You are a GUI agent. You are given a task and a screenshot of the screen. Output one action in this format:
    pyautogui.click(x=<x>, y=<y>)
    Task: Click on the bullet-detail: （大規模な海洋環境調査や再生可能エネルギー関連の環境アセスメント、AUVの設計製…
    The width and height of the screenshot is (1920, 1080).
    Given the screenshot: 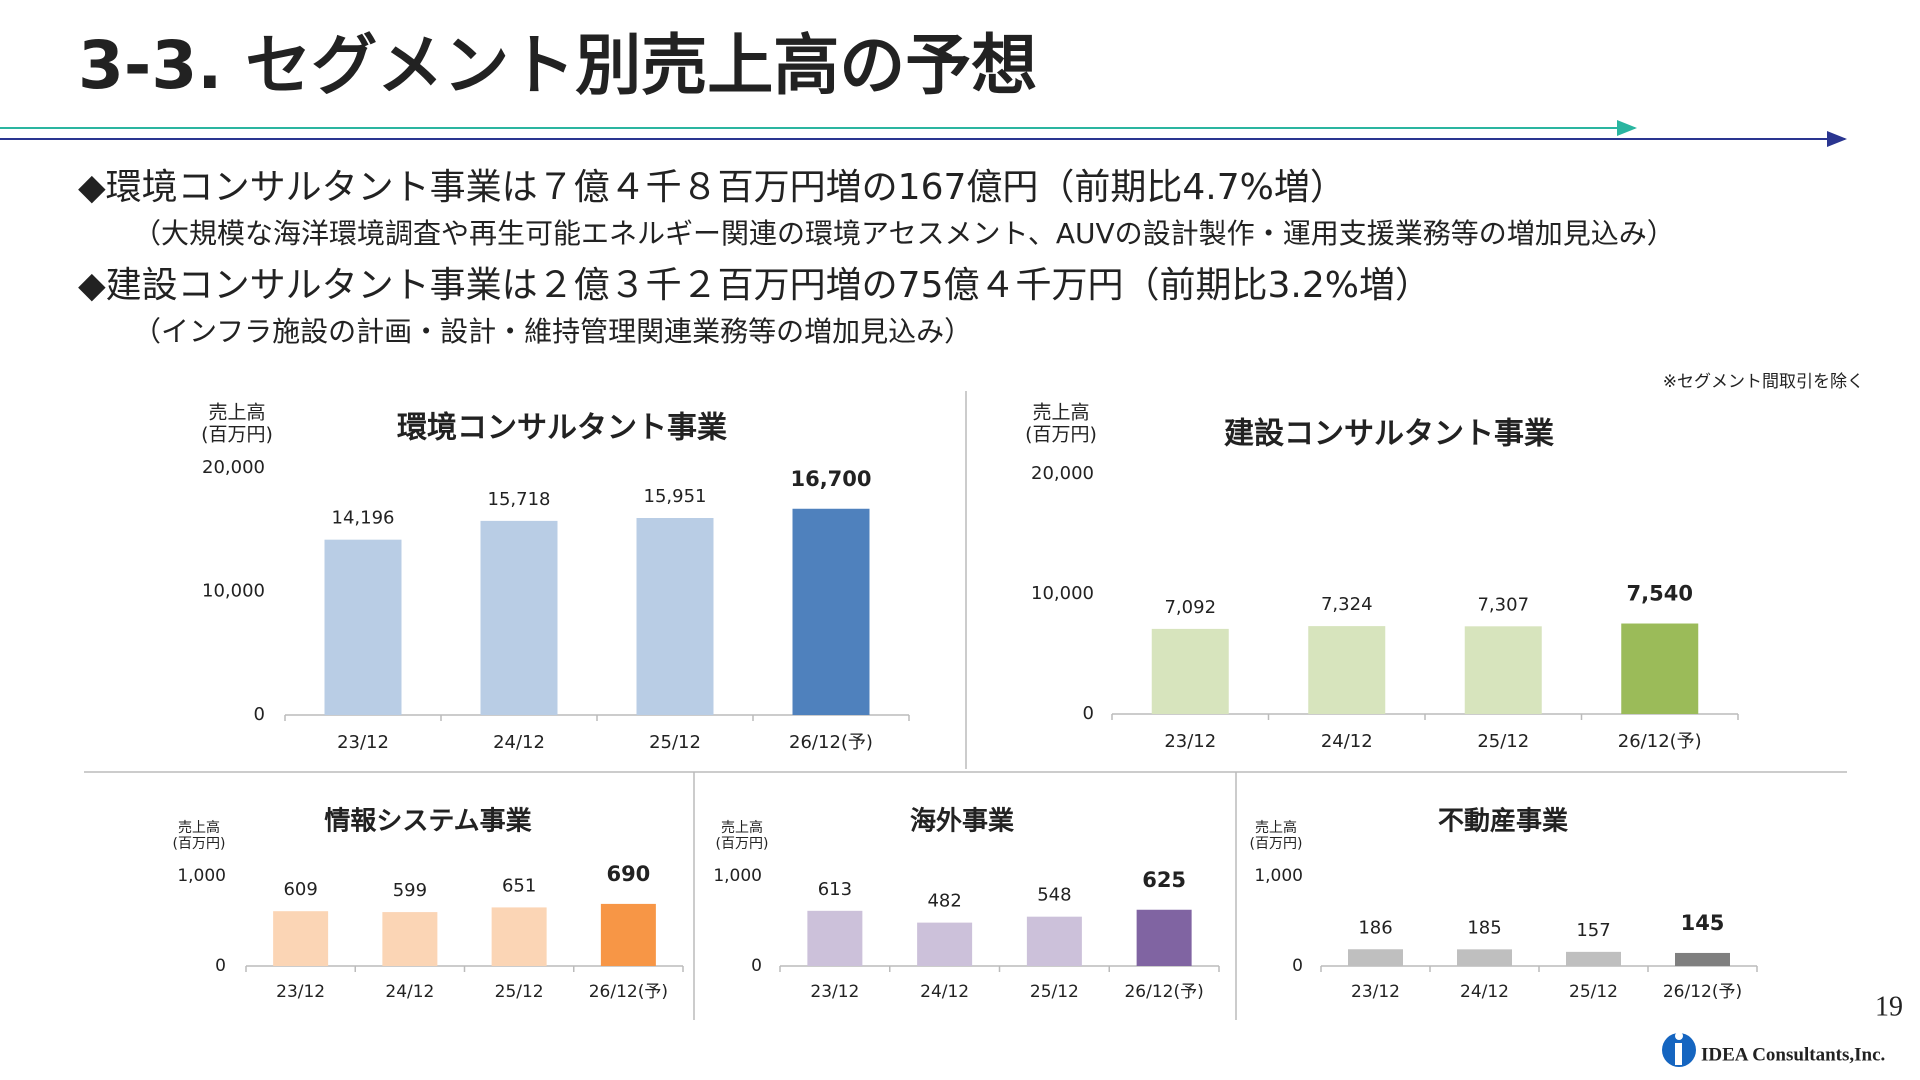 What is the action you would take?
    pyautogui.click(x=904, y=233)
    